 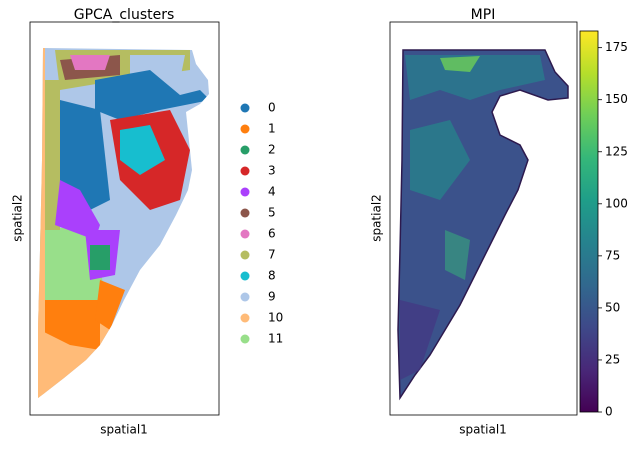 I want to click on chart-title: MPI, so click(x=483, y=15).